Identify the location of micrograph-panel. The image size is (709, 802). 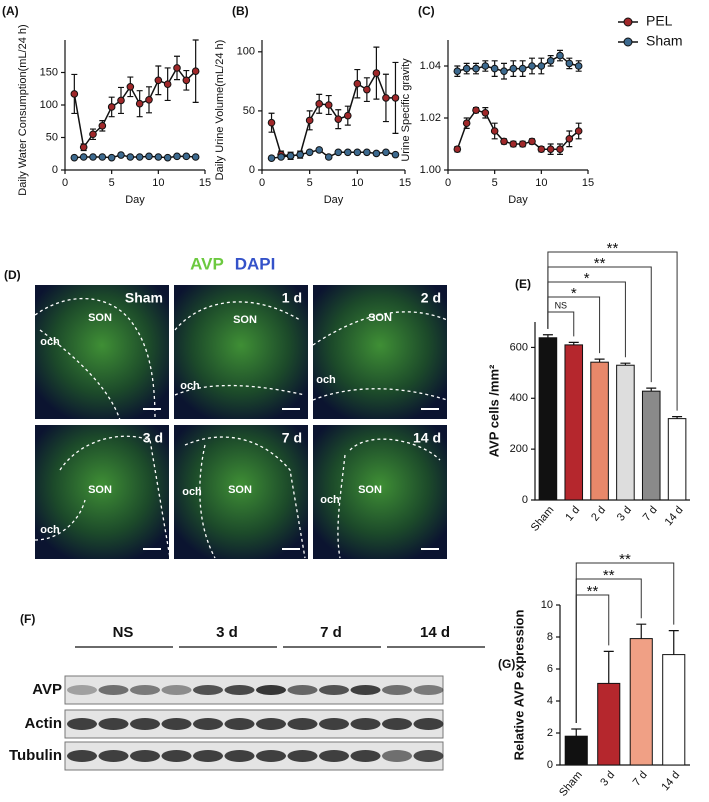
(241, 492).